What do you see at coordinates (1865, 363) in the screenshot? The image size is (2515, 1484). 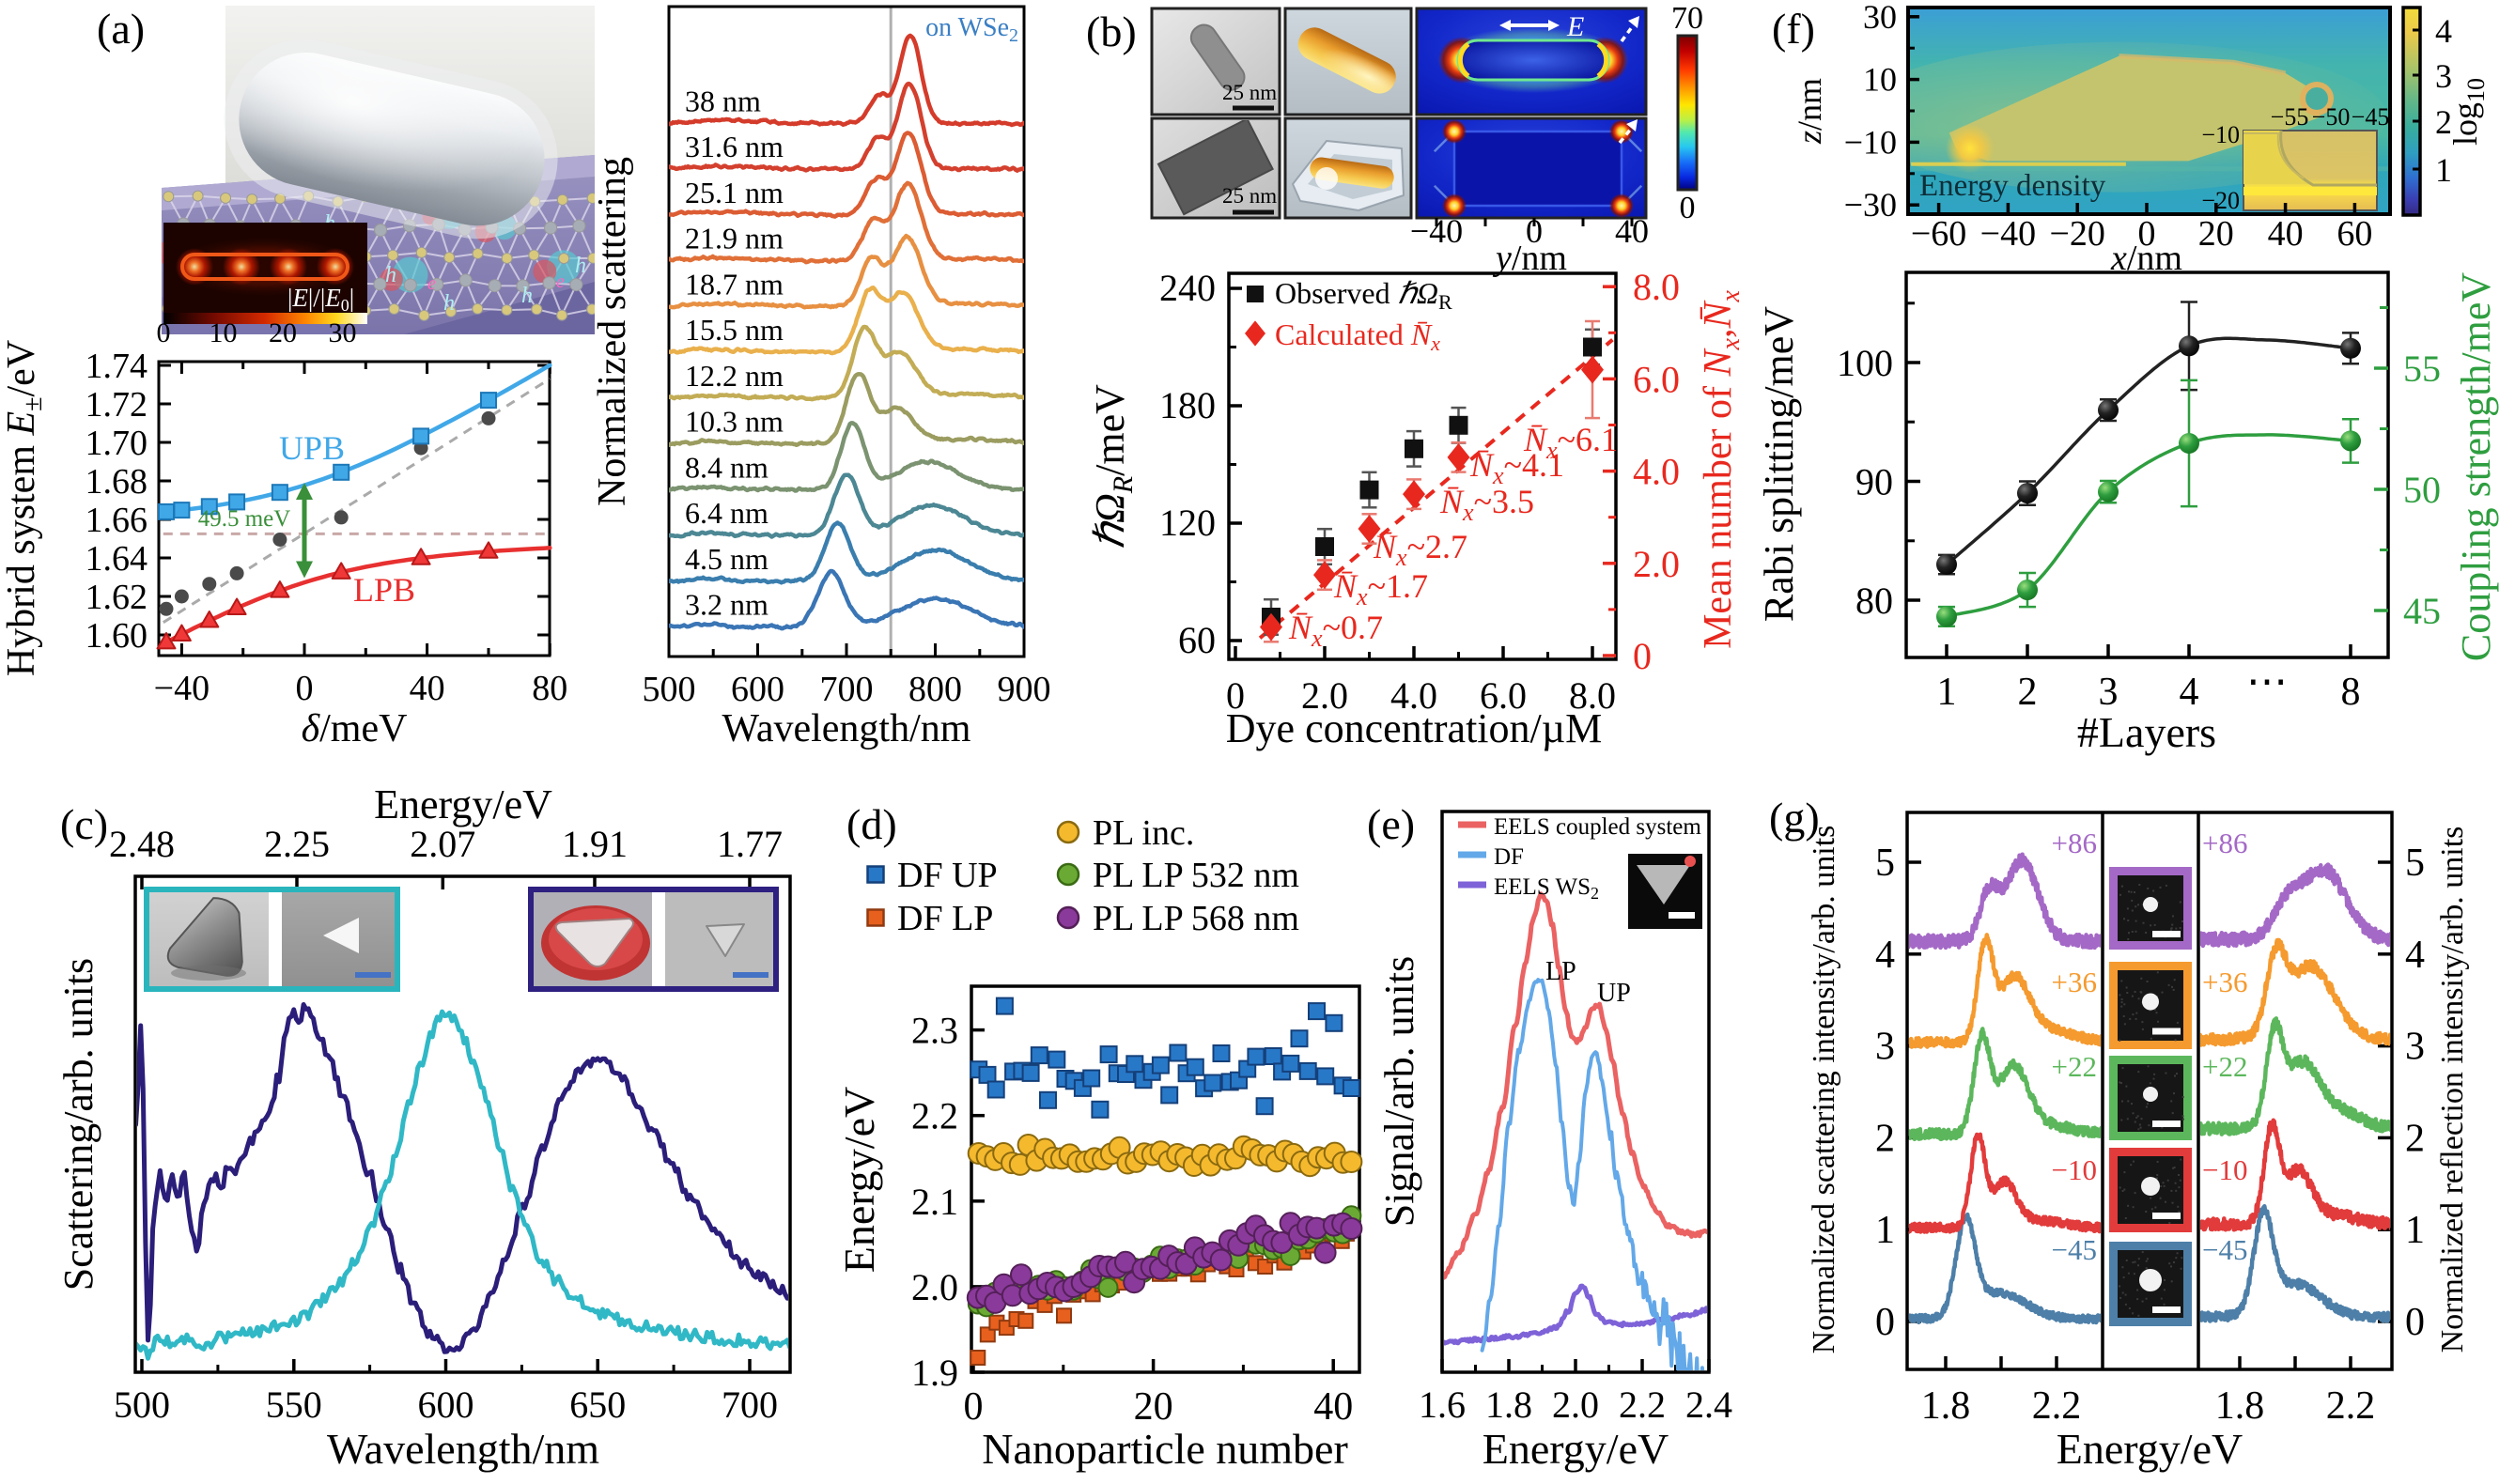 I see `svg-text: 100` at bounding box center [1865, 363].